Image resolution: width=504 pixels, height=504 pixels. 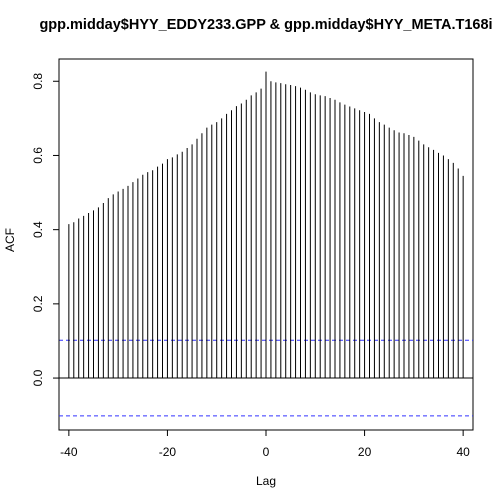 I want to click on y-tick-label: 0.4, so click(x=38, y=229).